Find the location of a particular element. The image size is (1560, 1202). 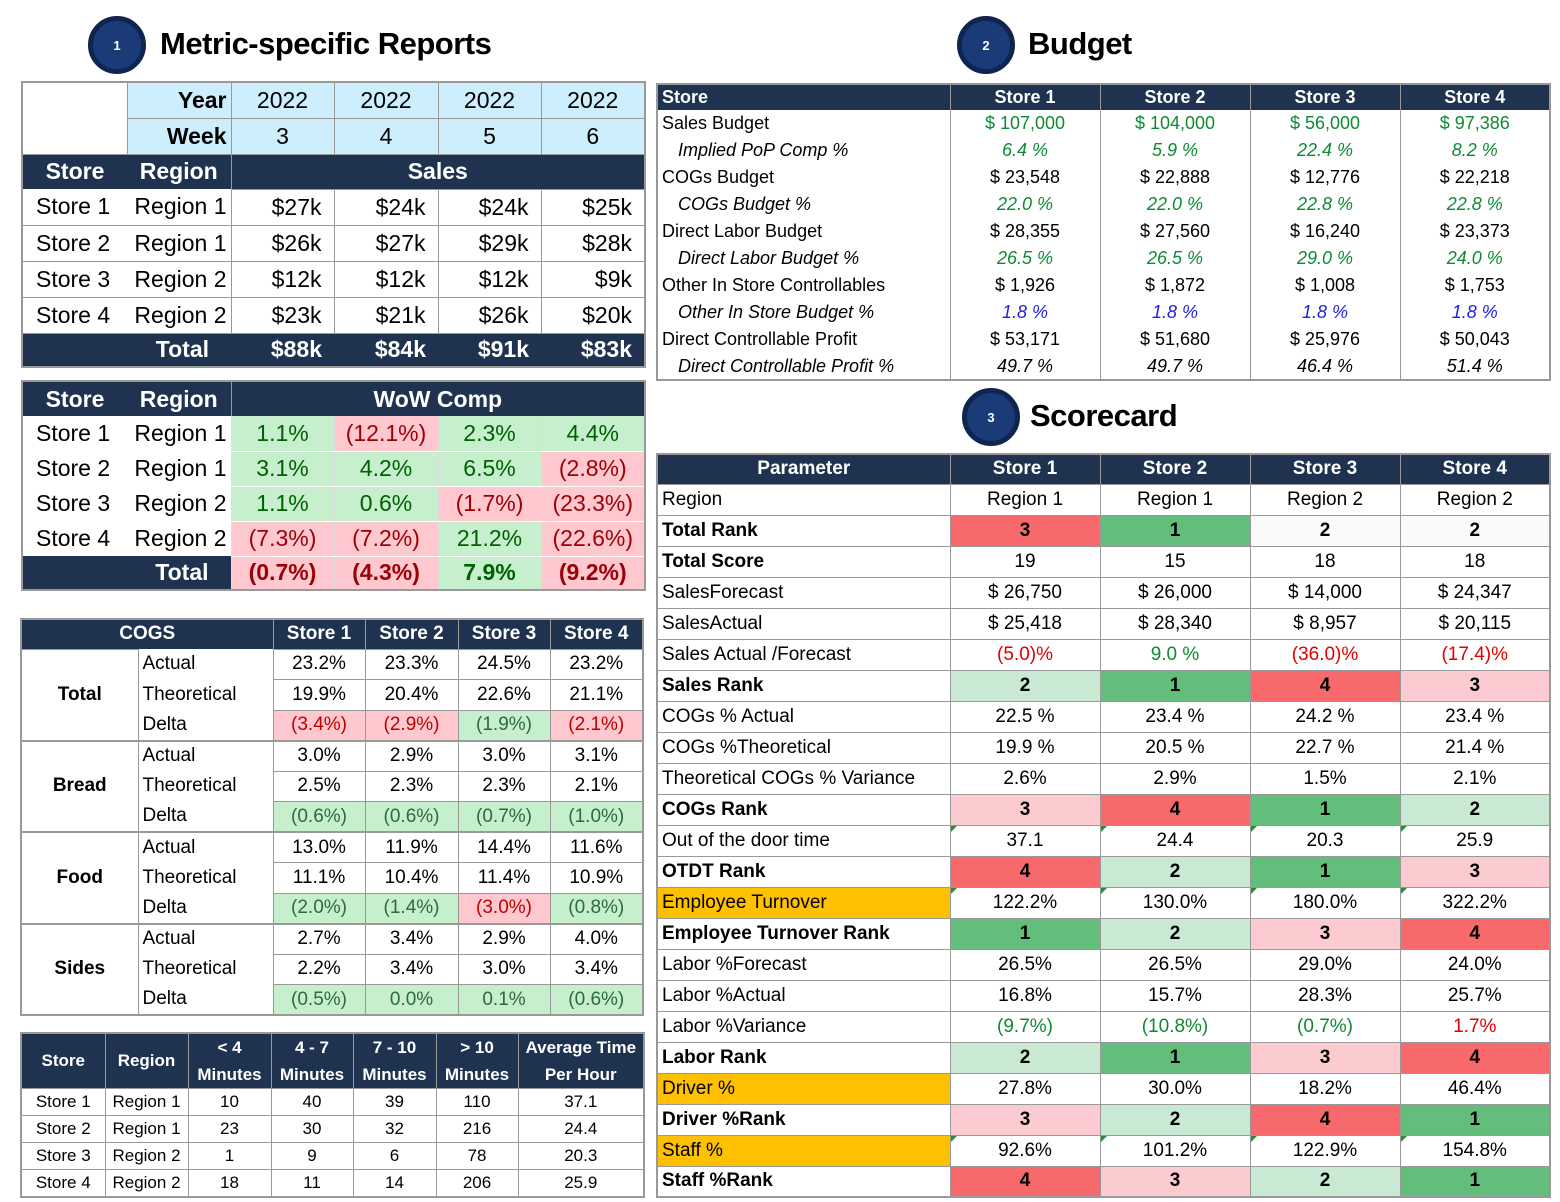

budget-value: $ 16,240 is located at coordinates (1324, 231).